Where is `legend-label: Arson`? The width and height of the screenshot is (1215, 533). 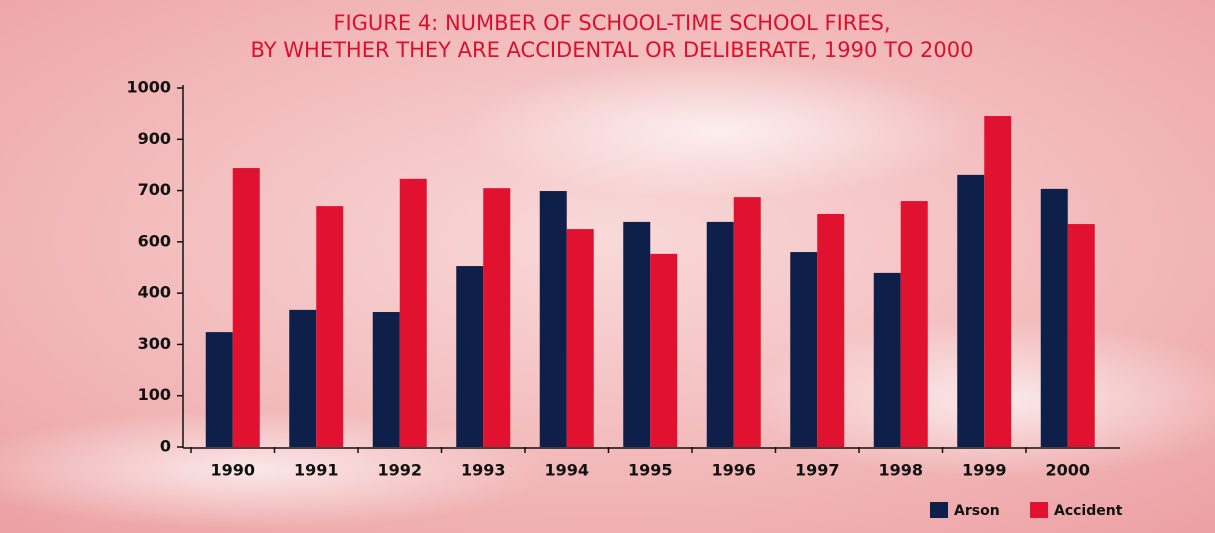
legend-label: Arson is located at coordinates (977, 511).